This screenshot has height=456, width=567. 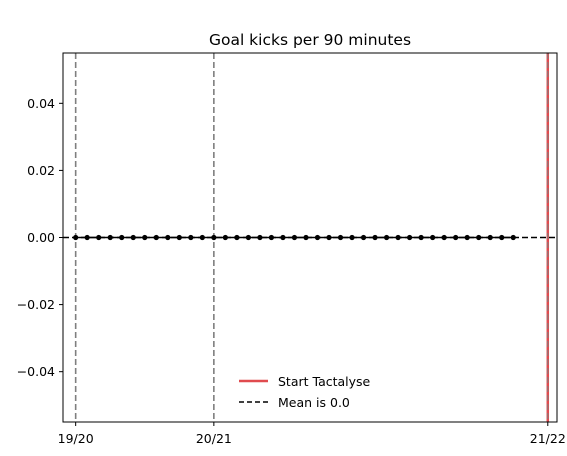 What do you see at coordinates (312, 434) in the screenshot?
I see `x-axis: 19/20 20/21 21/22` at bounding box center [312, 434].